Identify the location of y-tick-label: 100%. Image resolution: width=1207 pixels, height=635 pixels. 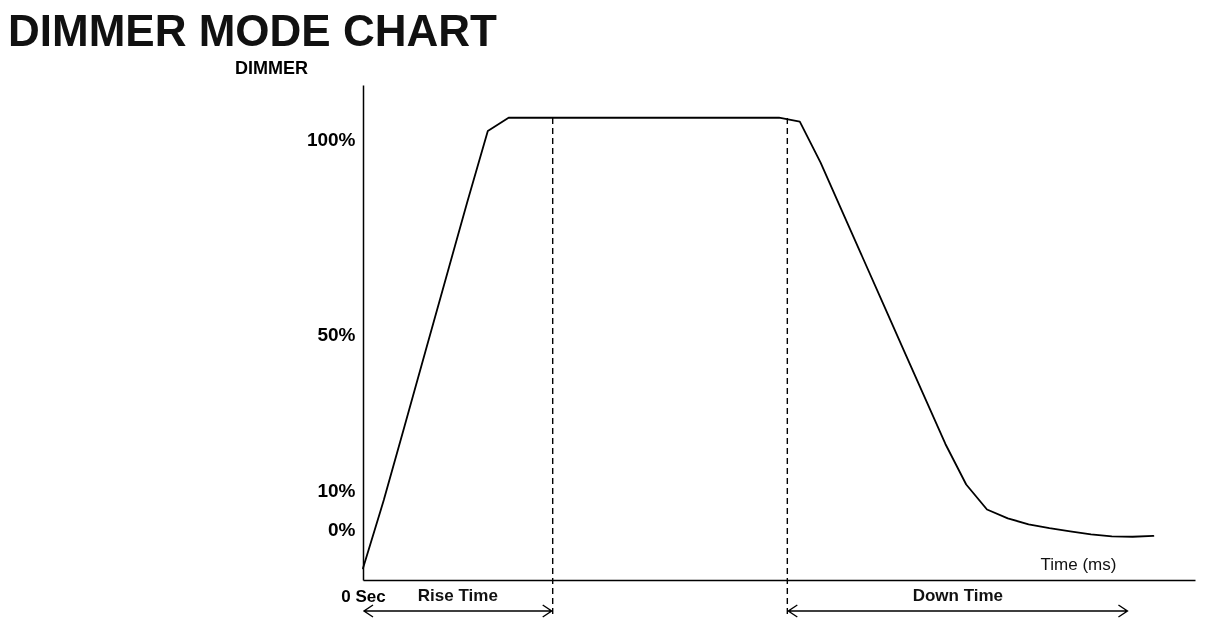
(331, 140).